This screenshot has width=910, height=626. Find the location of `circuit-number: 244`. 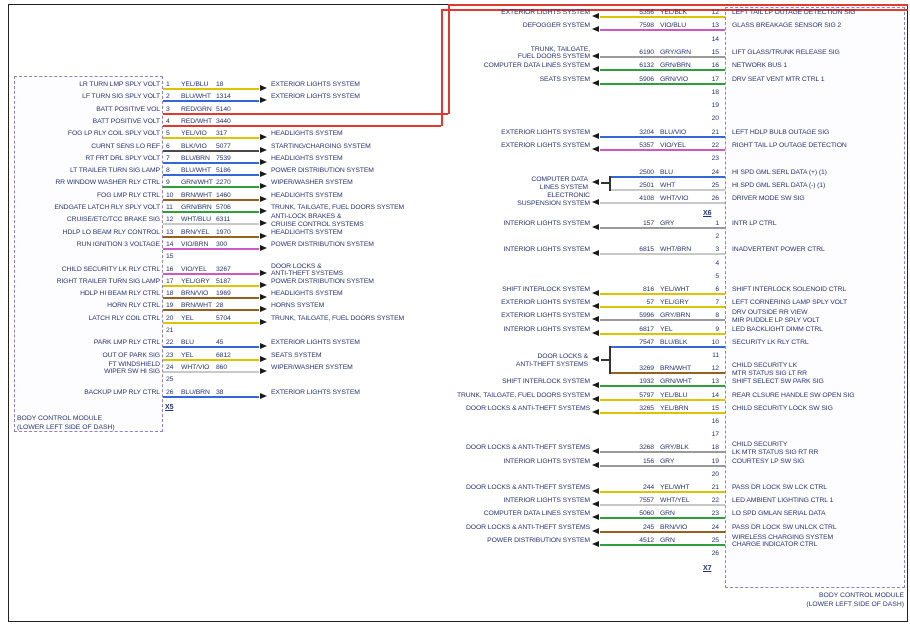

circuit-number: 244 is located at coordinates (648, 487).